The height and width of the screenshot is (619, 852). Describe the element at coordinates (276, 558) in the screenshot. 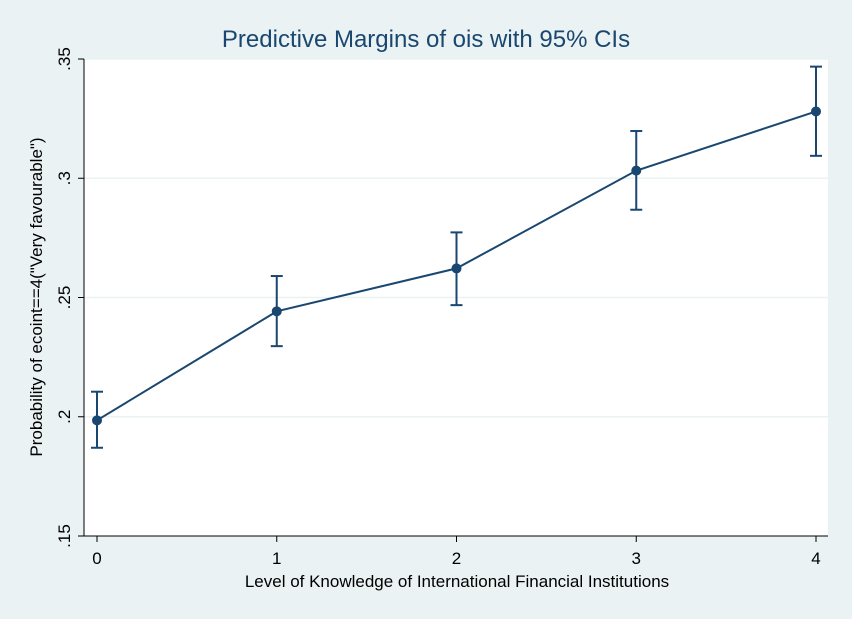

I see `x-tick-label: 1` at that location.